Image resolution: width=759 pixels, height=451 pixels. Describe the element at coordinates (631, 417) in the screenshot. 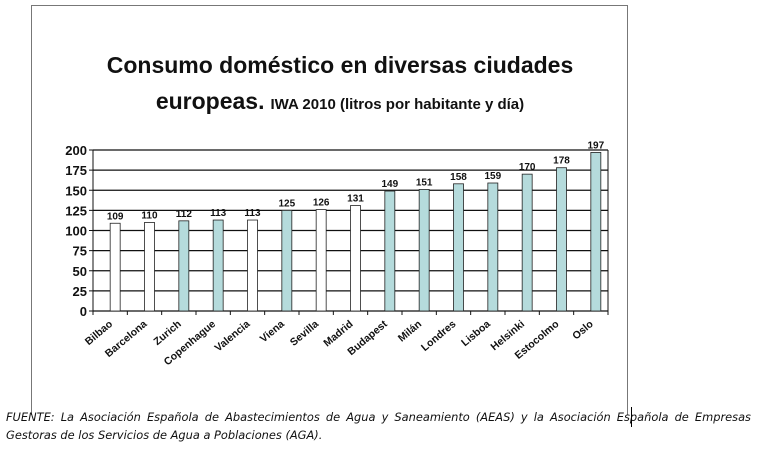

I see `text-cursor` at that location.